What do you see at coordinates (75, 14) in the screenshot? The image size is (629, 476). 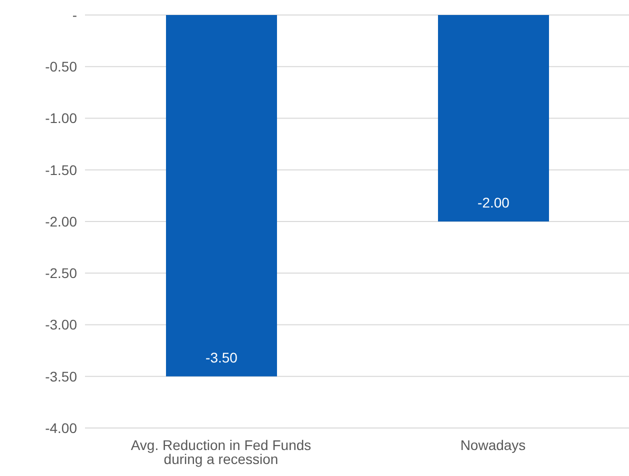 I see `y-tick-label: -` at bounding box center [75, 14].